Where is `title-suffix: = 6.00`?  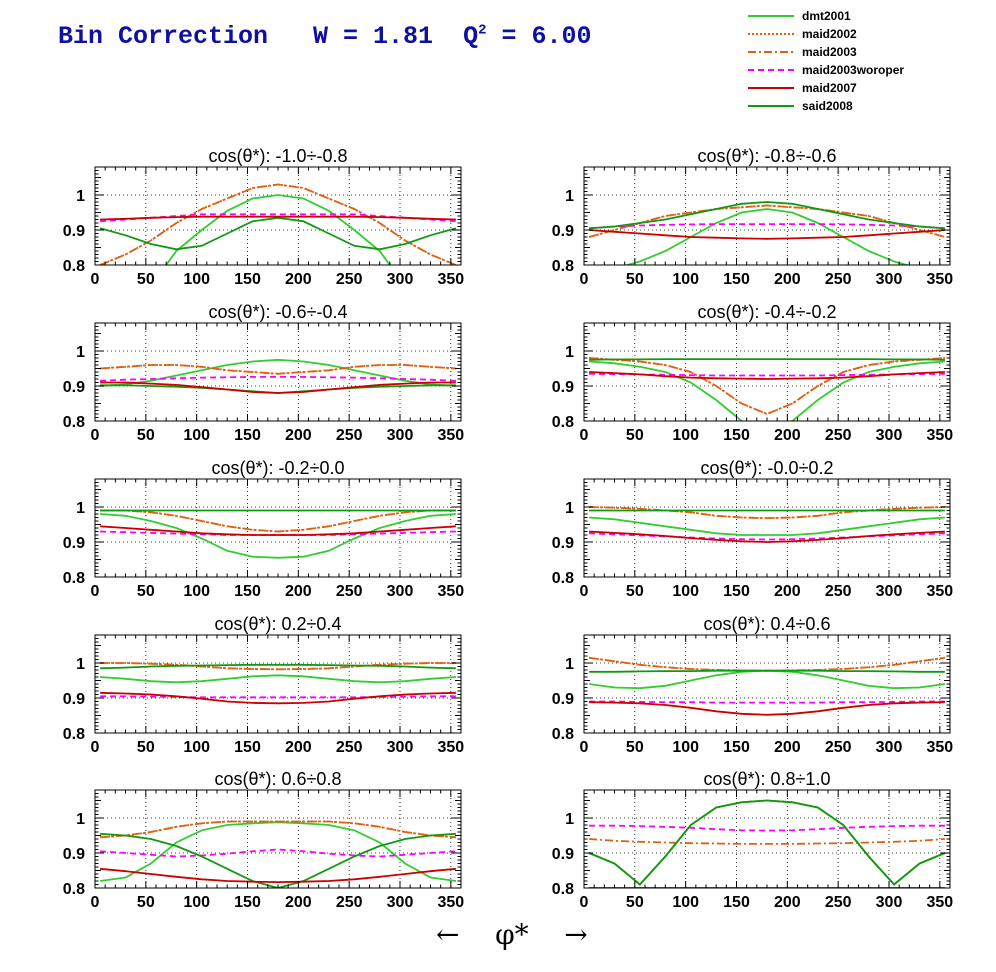
title-suffix: = 6.00 is located at coordinates (539, 36).